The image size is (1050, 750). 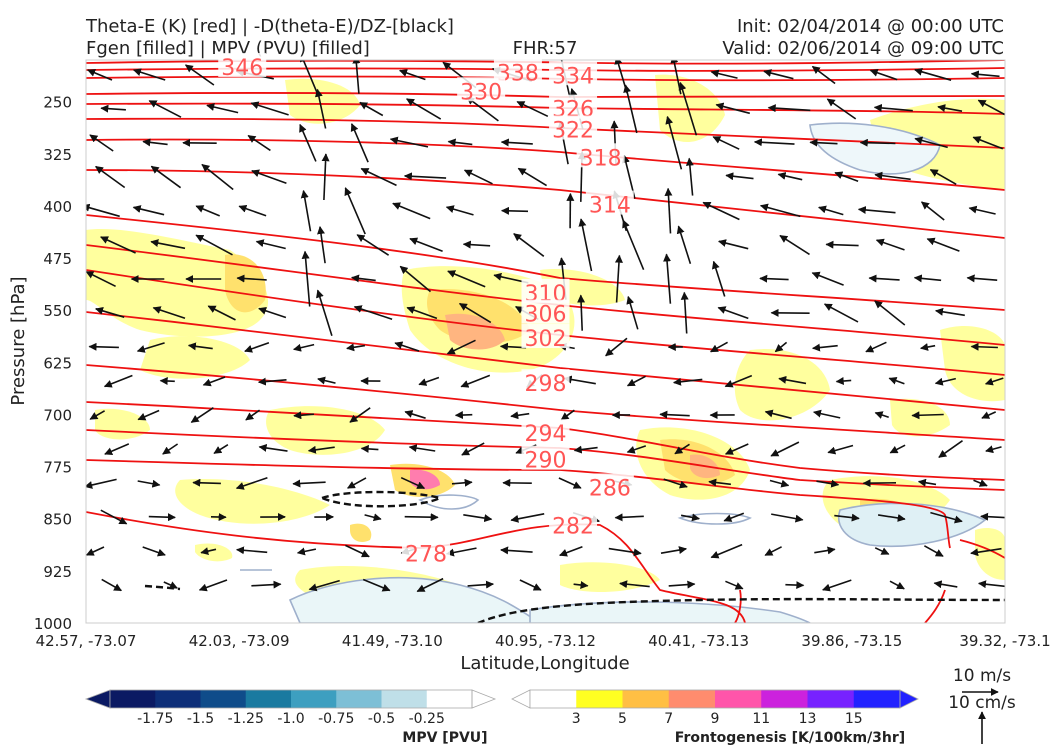 I want to click on theta-e-label-3: 330, so click(x=481, y=92).